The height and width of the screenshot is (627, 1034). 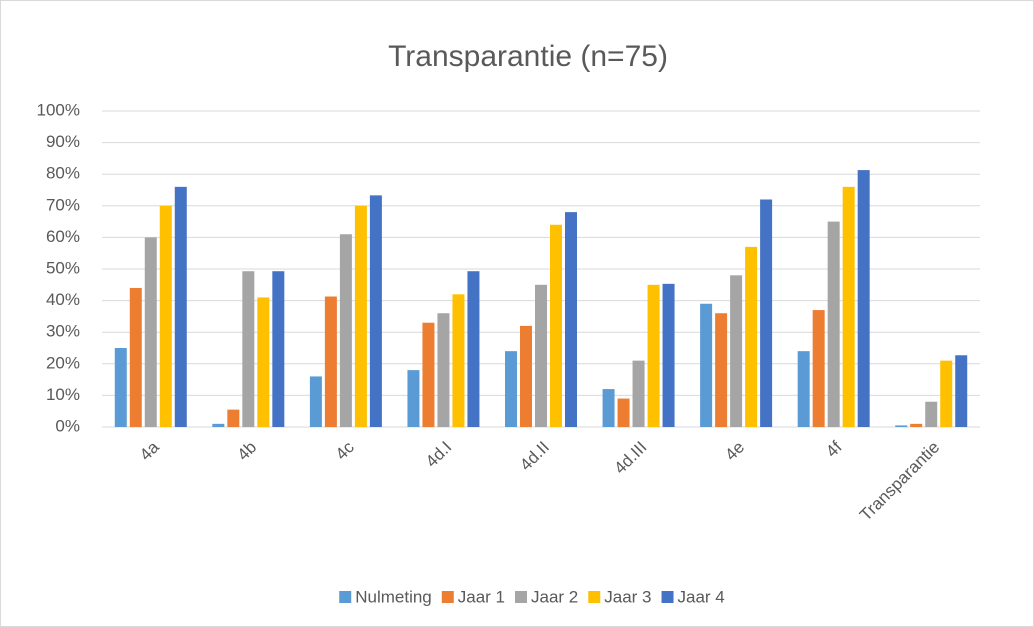 I want to click on legend-label: Jaar 2, so click(x=554, y=596).